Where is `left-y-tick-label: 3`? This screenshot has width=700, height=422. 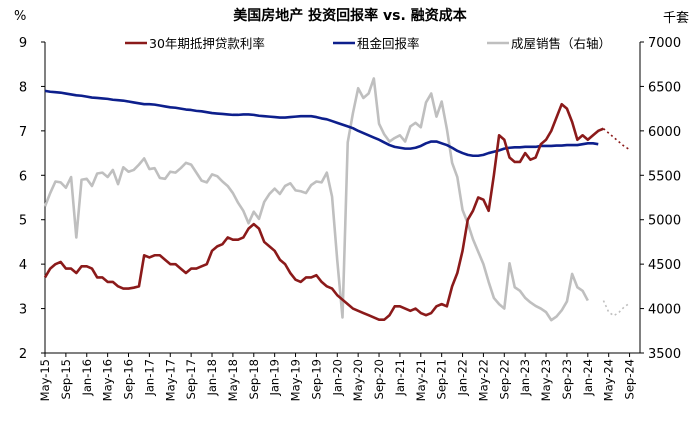
left-y-tick-label: 3 is located at coordinates (23, 310).